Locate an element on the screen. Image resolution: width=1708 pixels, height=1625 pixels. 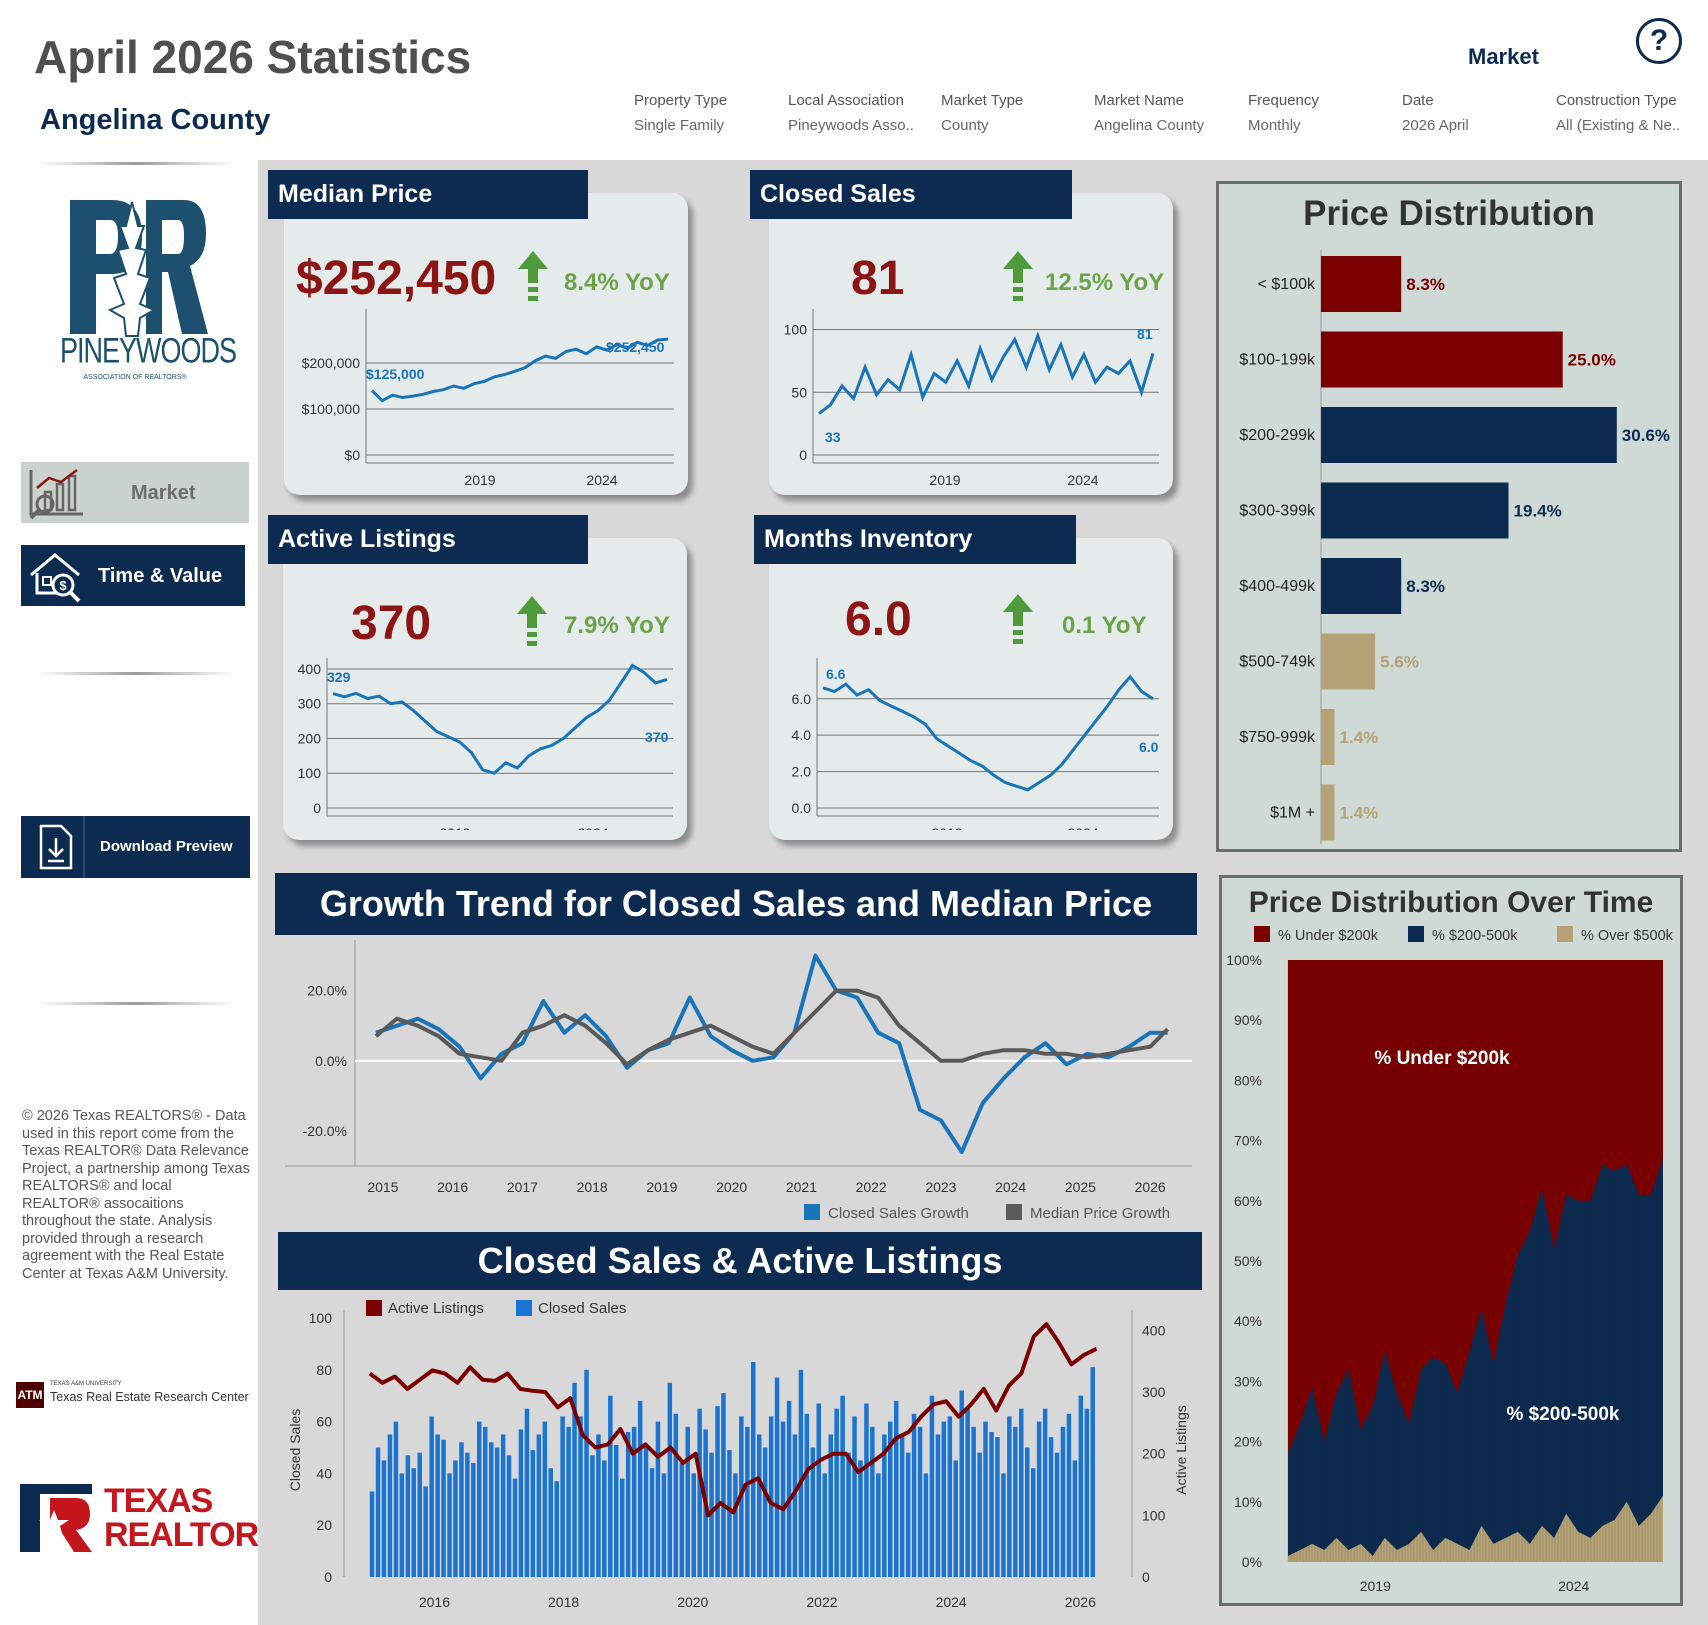
left-axis-label: Closed Sales is located at coordinates (295, 1450).